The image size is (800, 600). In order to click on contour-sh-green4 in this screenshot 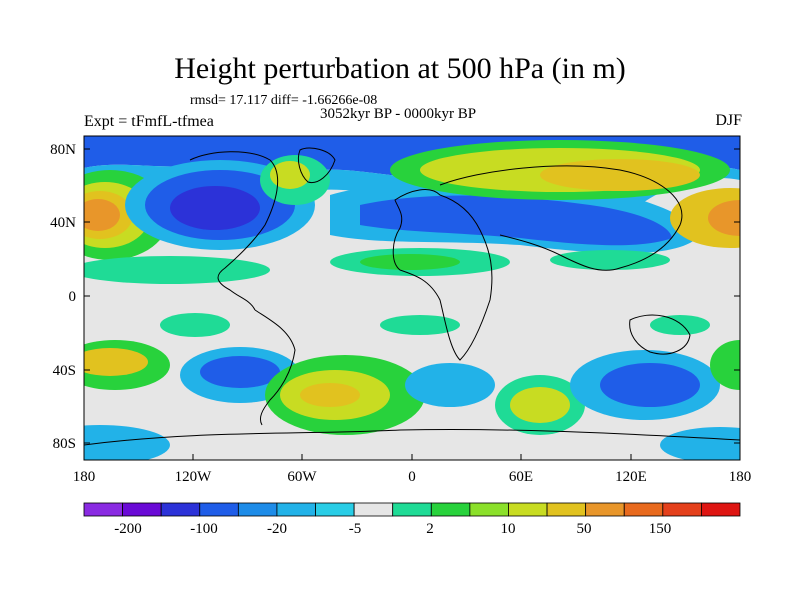, I will do `click(725, 365)`.